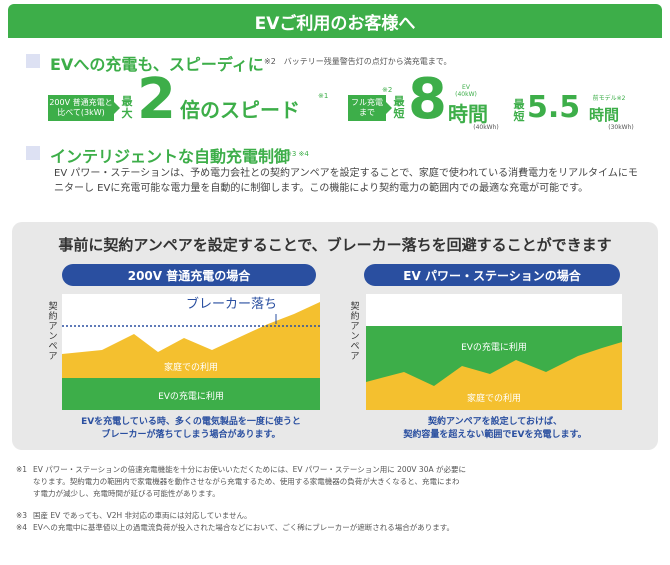  Describe the element at coordinates (370, 108) in the screenshot. I see `full-charge-box: フル充電まで` at that location.